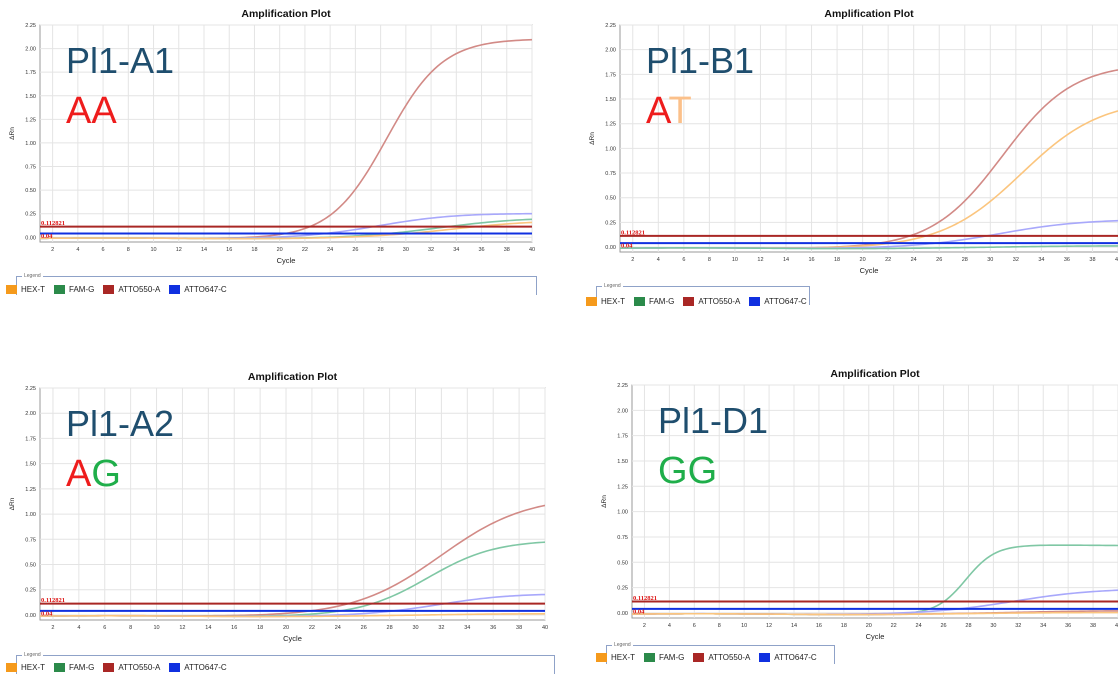 The image size is (1118, 677). I want to click on x-tick-label: 12, so click(769, 626).